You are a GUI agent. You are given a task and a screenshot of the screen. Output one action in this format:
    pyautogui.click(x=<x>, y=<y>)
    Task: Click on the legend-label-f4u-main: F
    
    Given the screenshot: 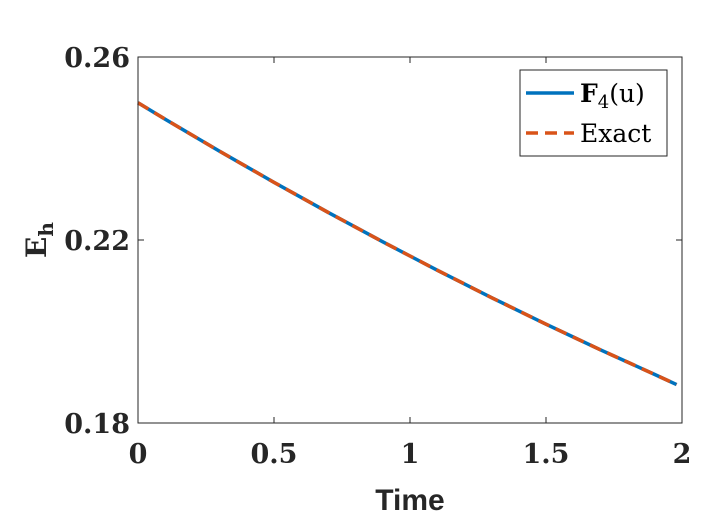 What is the action you would take?
    pyautogui.click(x=589, y=93)
    